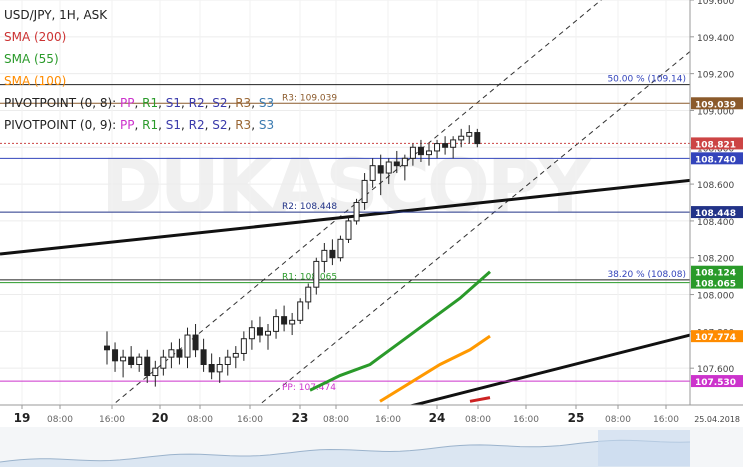  Describe the element at coordinates (62, 103) in the screenshot. I see `pivot-a-label: PIVOTPOINT (0, 8):` at that location.